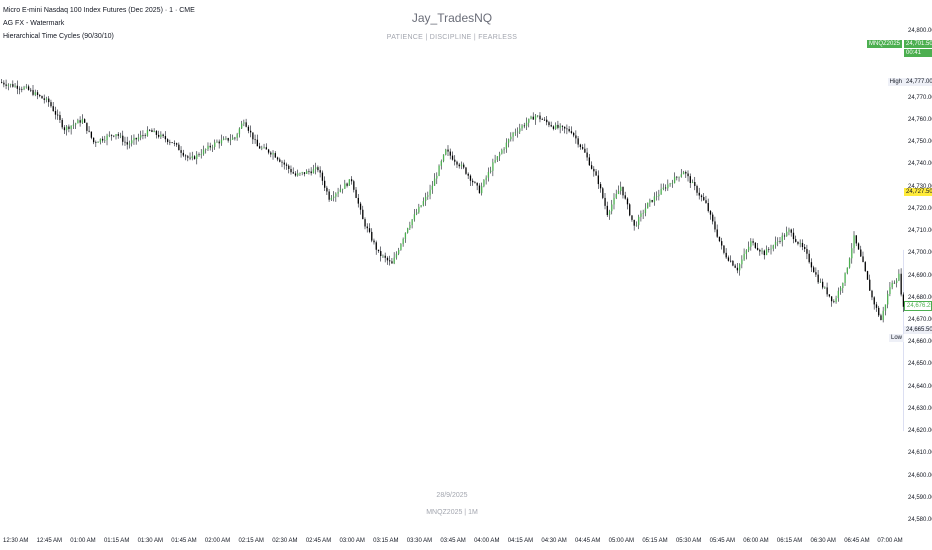  Describe the element at coordinates (34, 23) in the screenshot. I see `legend-indicator-watermark: AG FX - Watermark` at that location.